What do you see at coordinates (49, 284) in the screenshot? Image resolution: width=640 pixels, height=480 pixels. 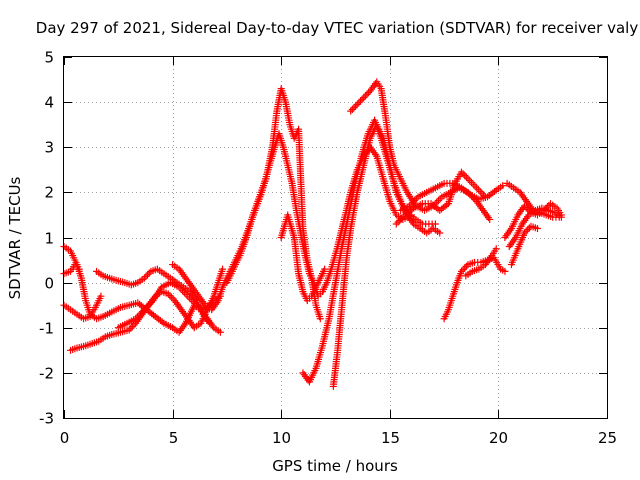 I see `y-tick-label: 0` at bounding box center [49, 284].